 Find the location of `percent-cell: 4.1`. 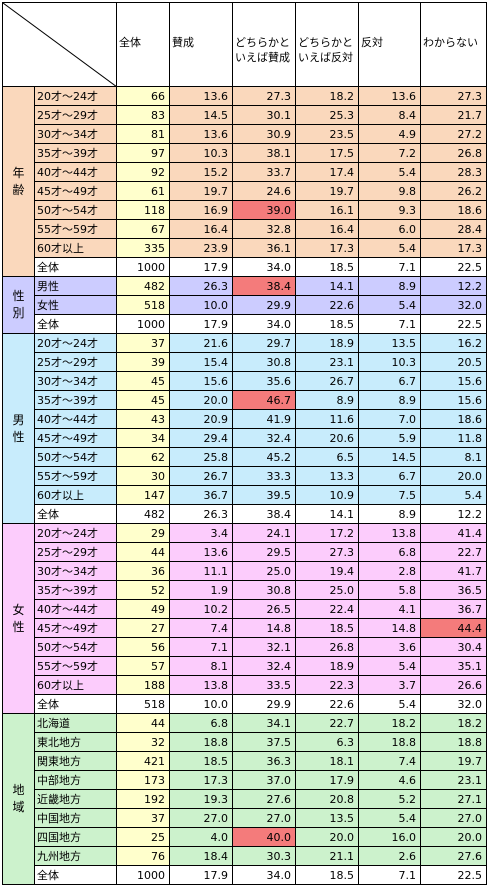

percent-cell: 4.1 is located at coordinates (389, 609).